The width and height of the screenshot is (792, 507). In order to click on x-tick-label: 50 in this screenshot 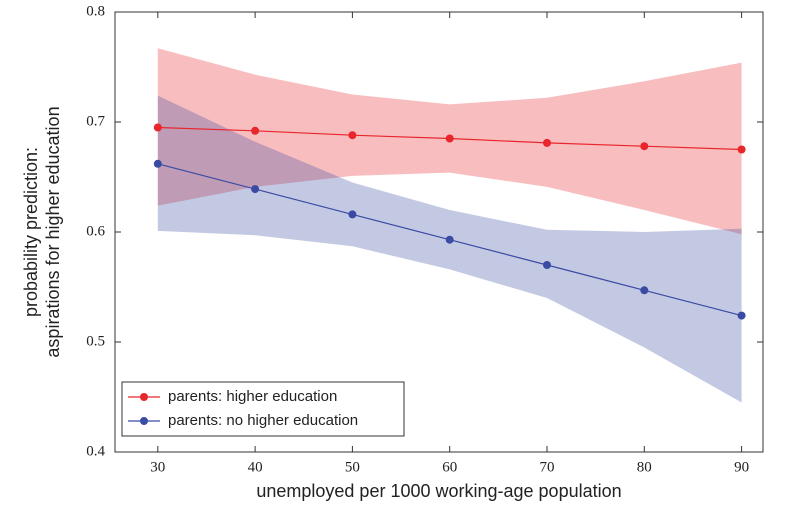, I will do `click(352, 467)`.